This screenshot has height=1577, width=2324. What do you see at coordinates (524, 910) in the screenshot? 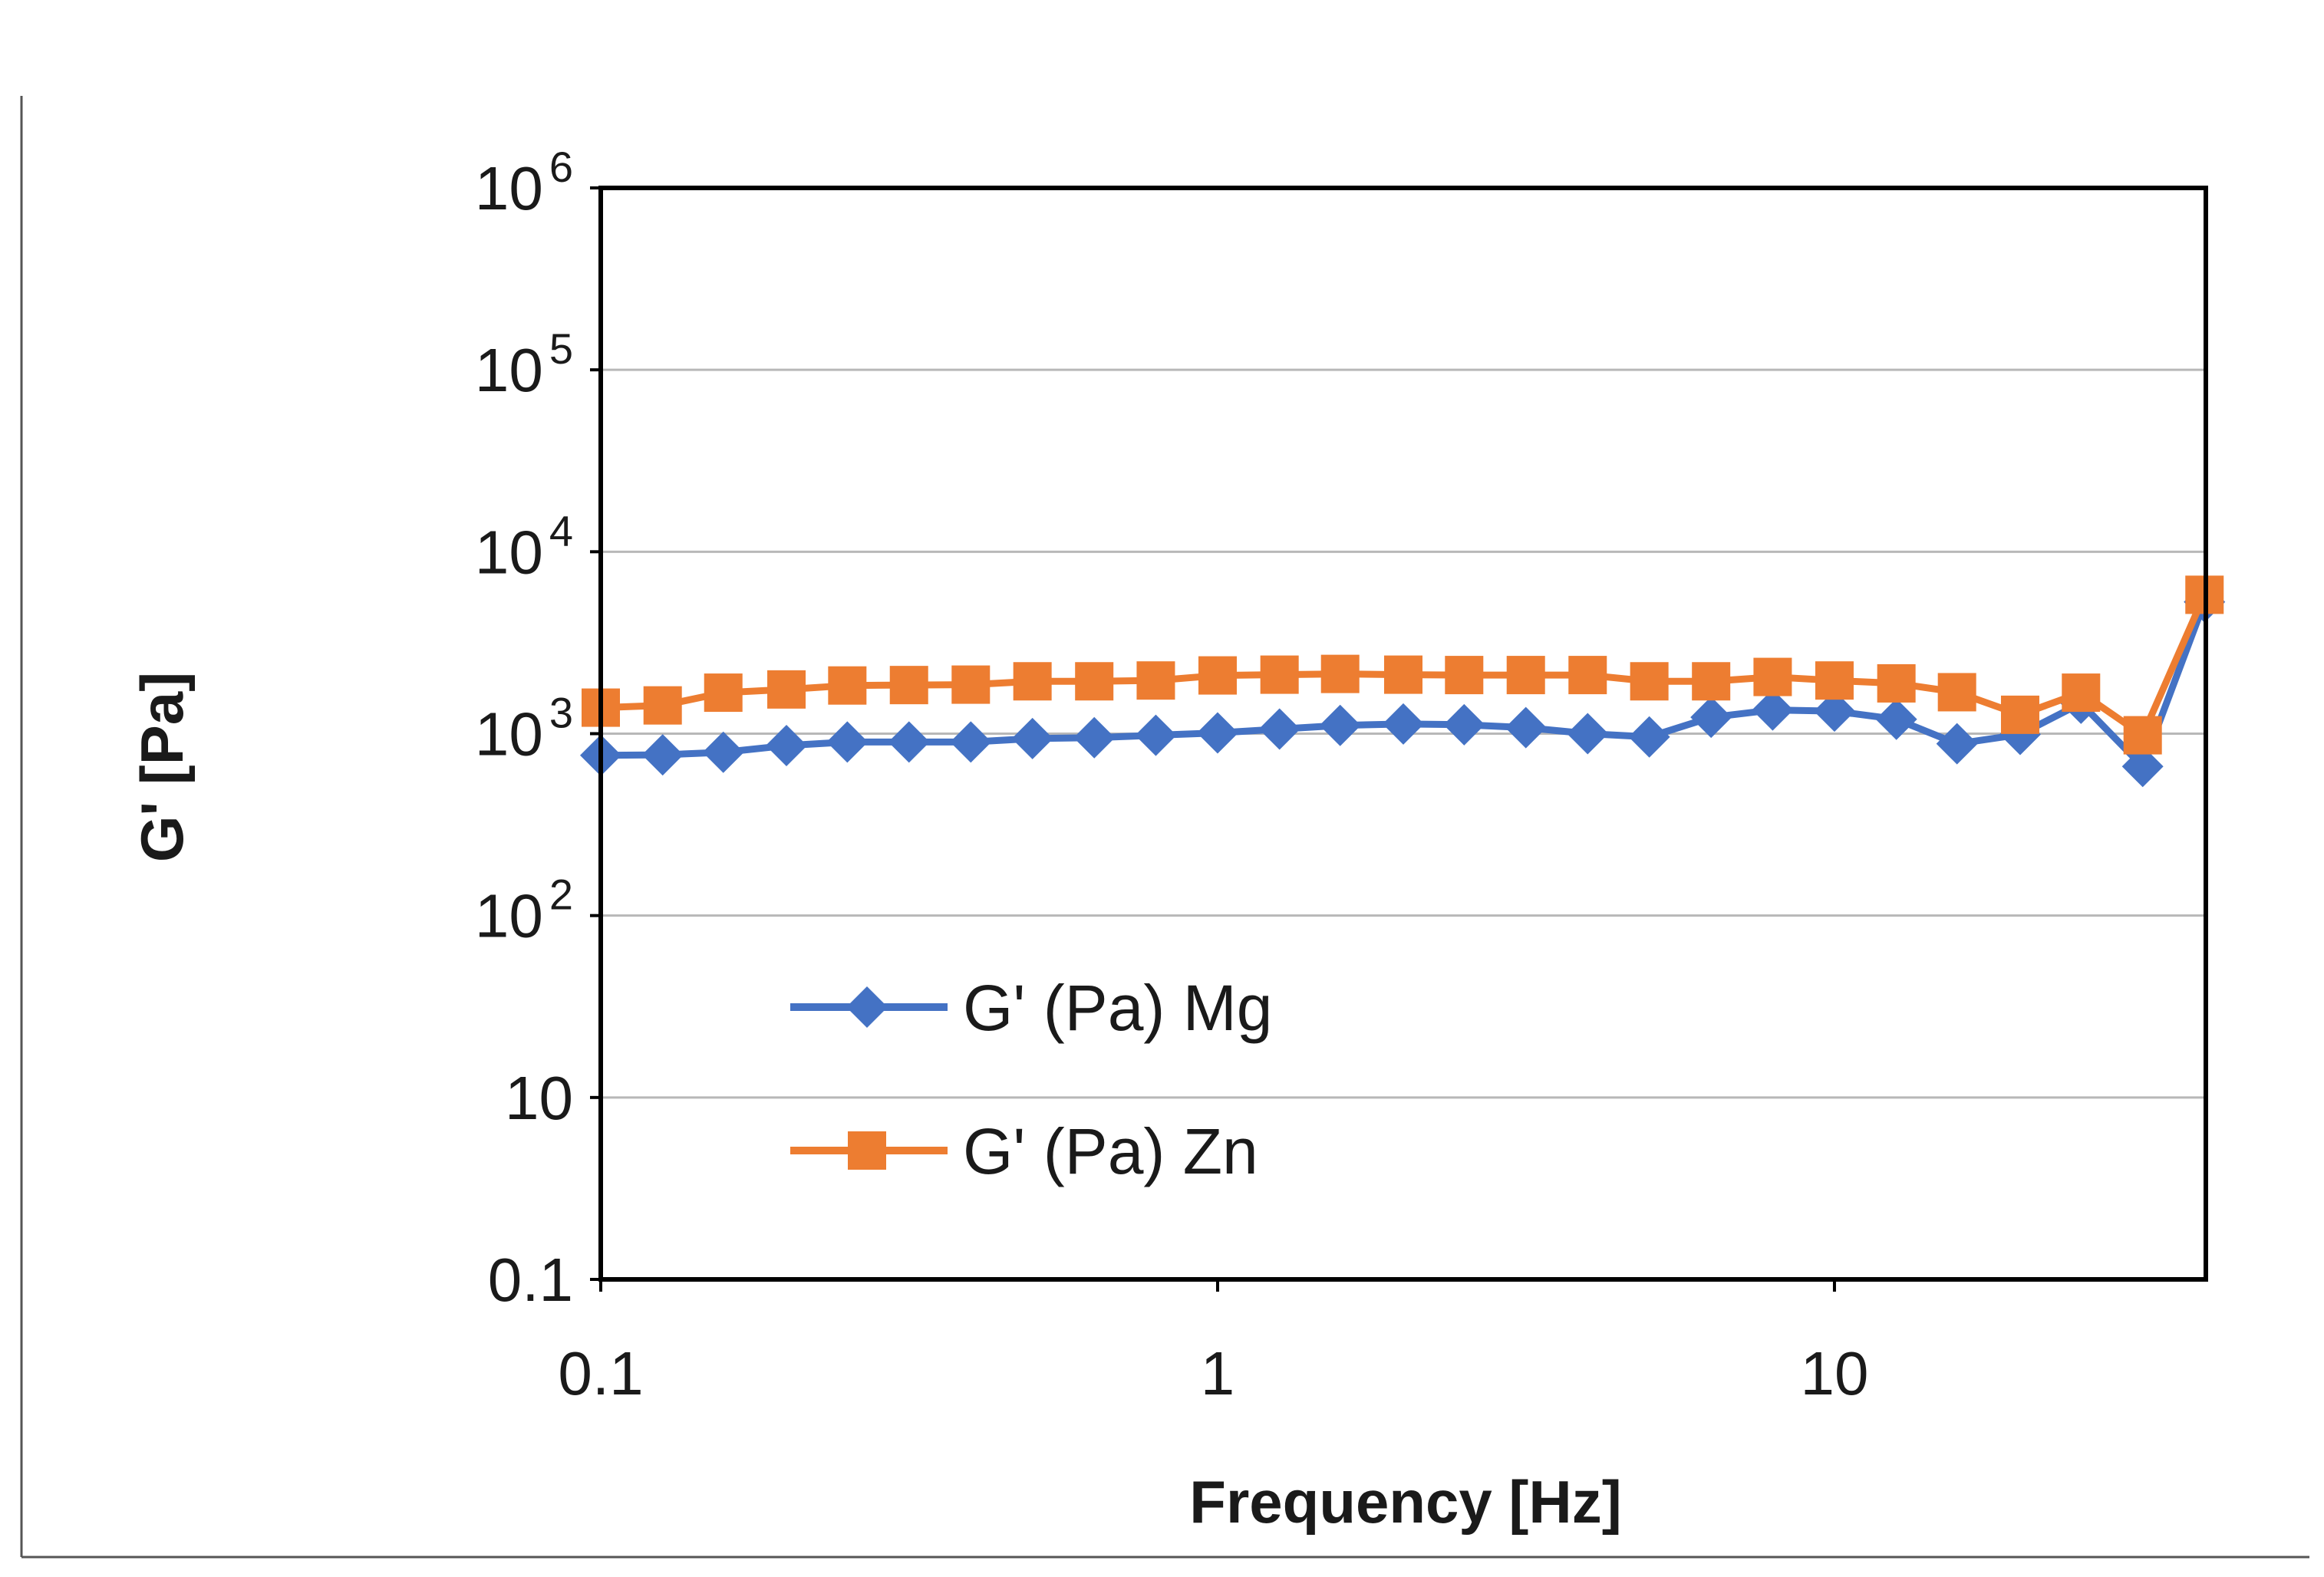
I see `y-tick-label: 10 2` at bounding box center [524, 910].